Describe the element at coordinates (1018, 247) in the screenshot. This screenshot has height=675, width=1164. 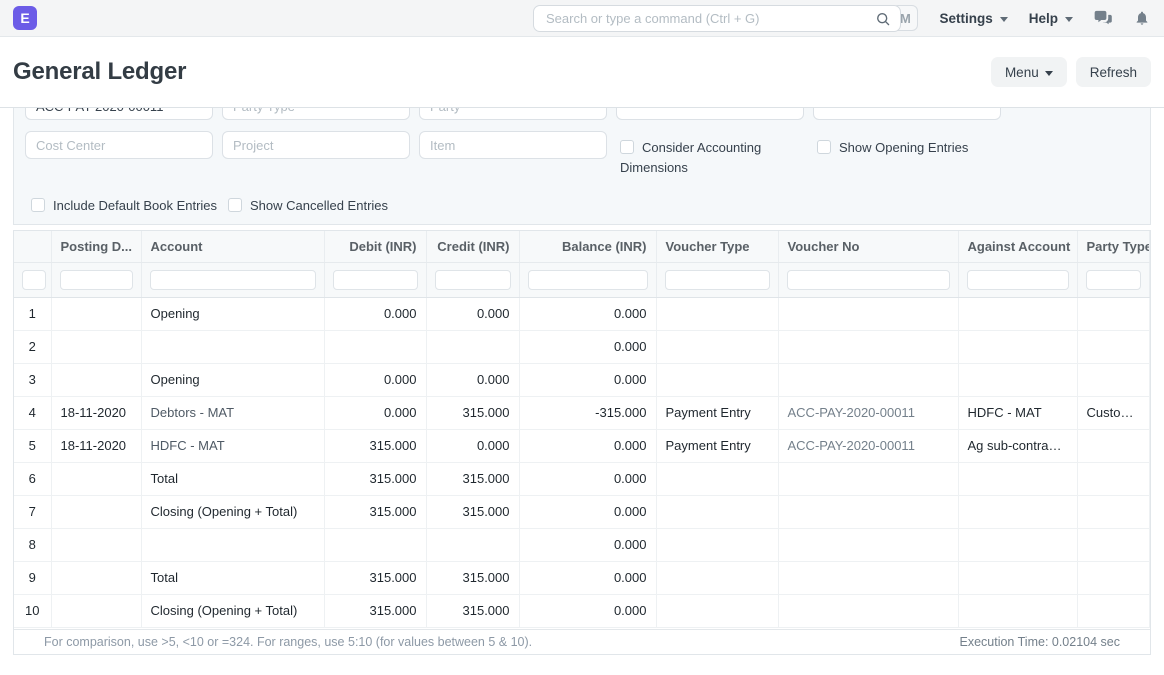
I see `col-against-account: Against Account` at that location.